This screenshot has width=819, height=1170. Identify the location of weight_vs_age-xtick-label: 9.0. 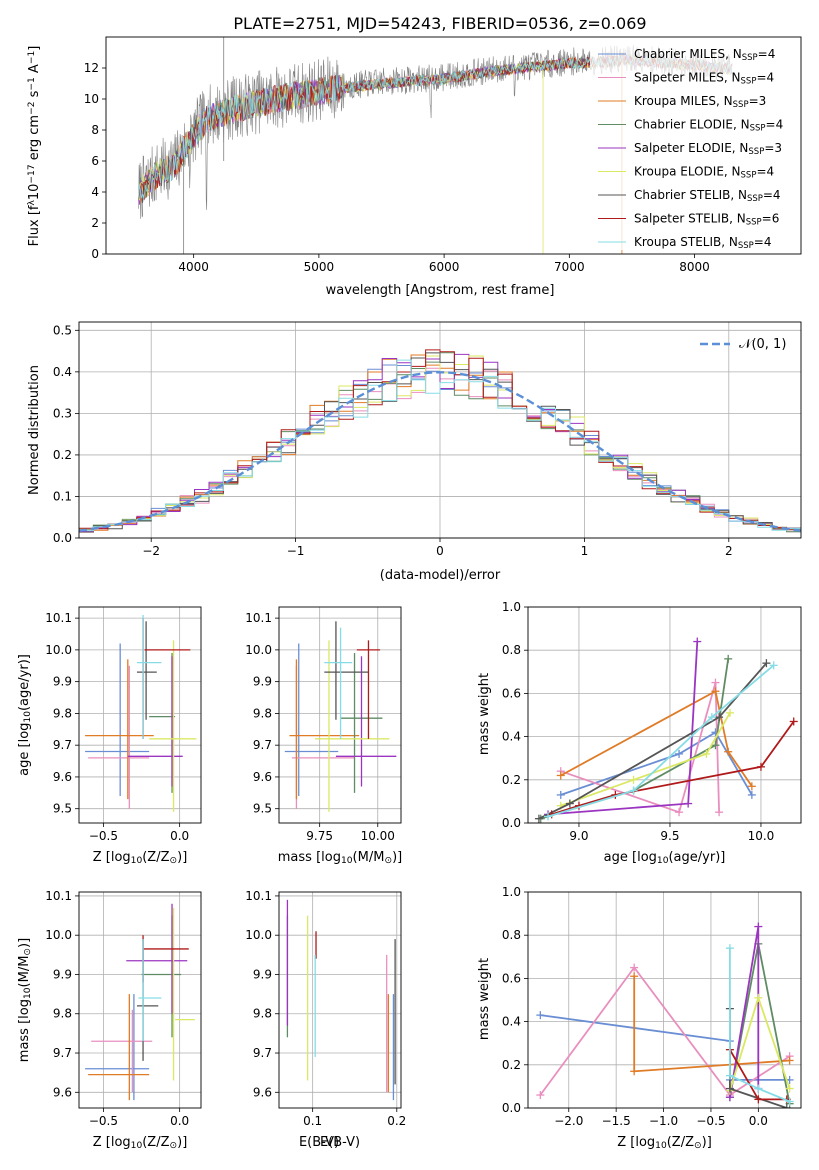
(578, 836).